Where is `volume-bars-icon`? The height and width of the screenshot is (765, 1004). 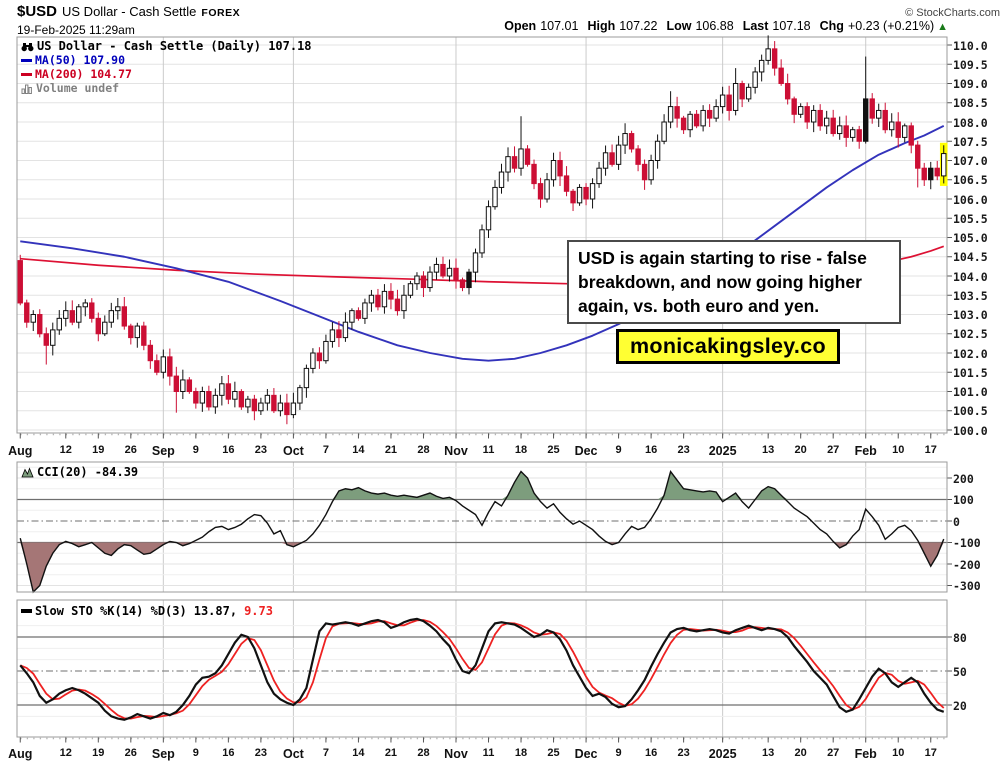 volume-bars-icon is located at coordinates (27, 88).